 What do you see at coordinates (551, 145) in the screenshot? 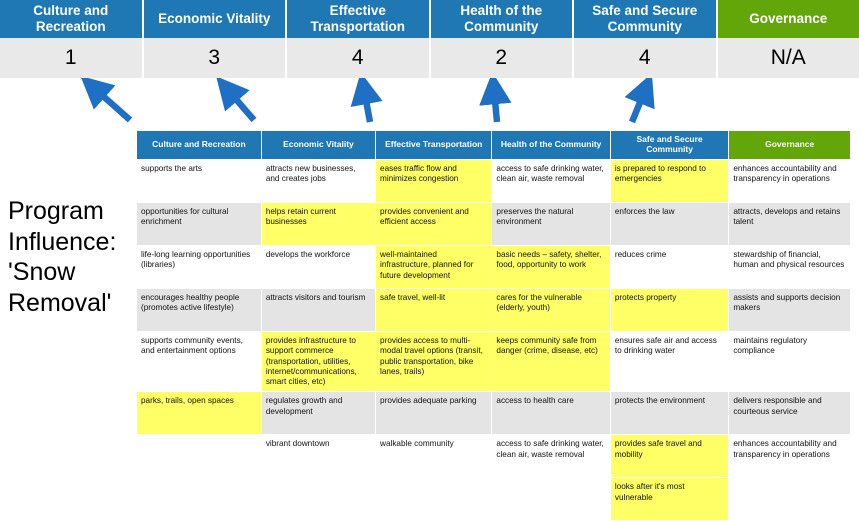
I see `matrix-header-health-of-the-community: Health of the Community` at bounding box center [551, 145].